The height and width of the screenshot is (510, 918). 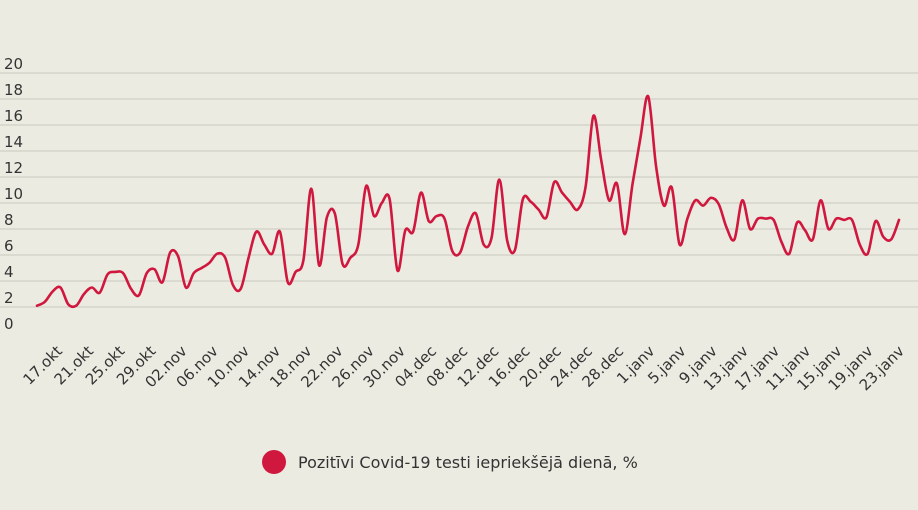 I want to click on y-tick-label: 6, so click(x=9, y=246).